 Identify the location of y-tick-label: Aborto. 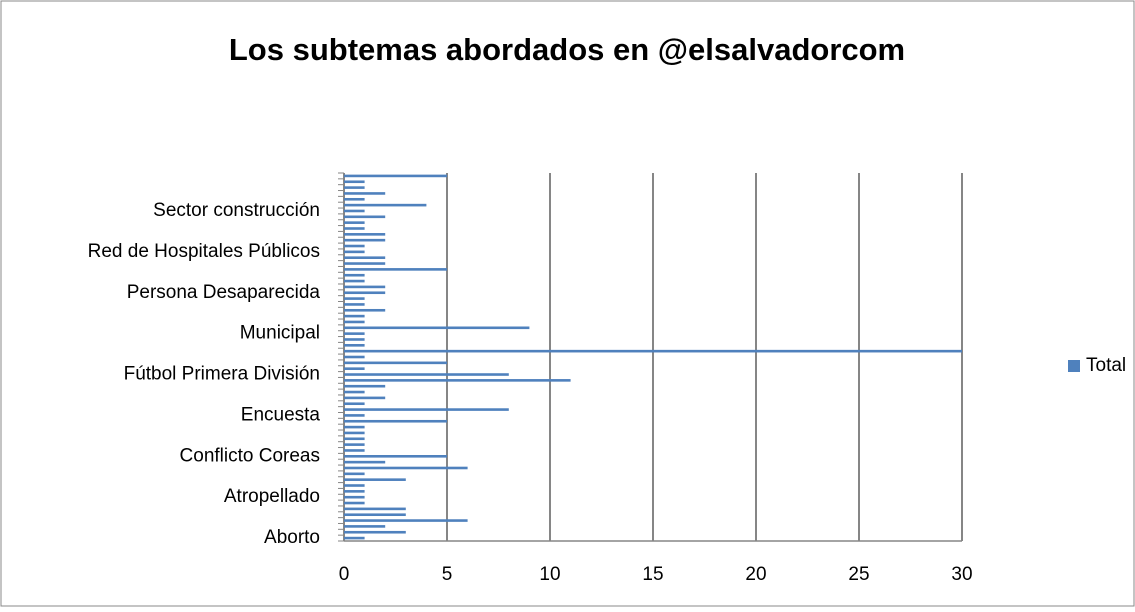
(292, 537).